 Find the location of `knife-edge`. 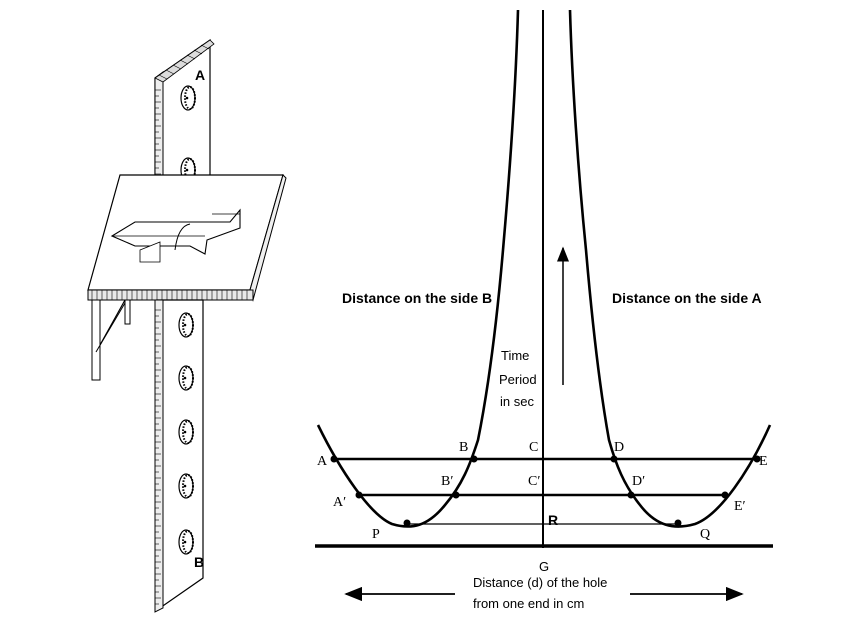

knife-edge is located at coordinates (175, 235).